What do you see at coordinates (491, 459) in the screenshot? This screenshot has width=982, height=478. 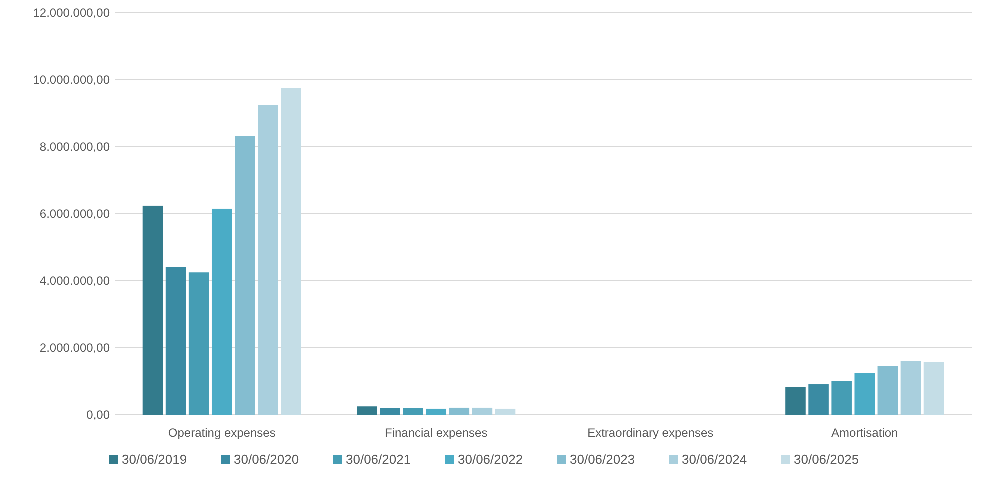 I see `legend-label: 30/06/2022` at bounding box center [491, 459].